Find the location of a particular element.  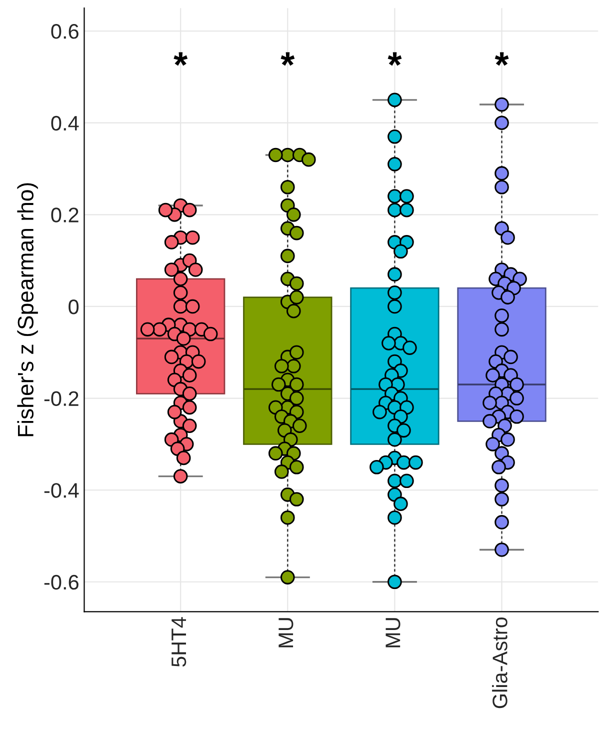

y-tick-label: 0.6 is located at coordinates (64, 31).